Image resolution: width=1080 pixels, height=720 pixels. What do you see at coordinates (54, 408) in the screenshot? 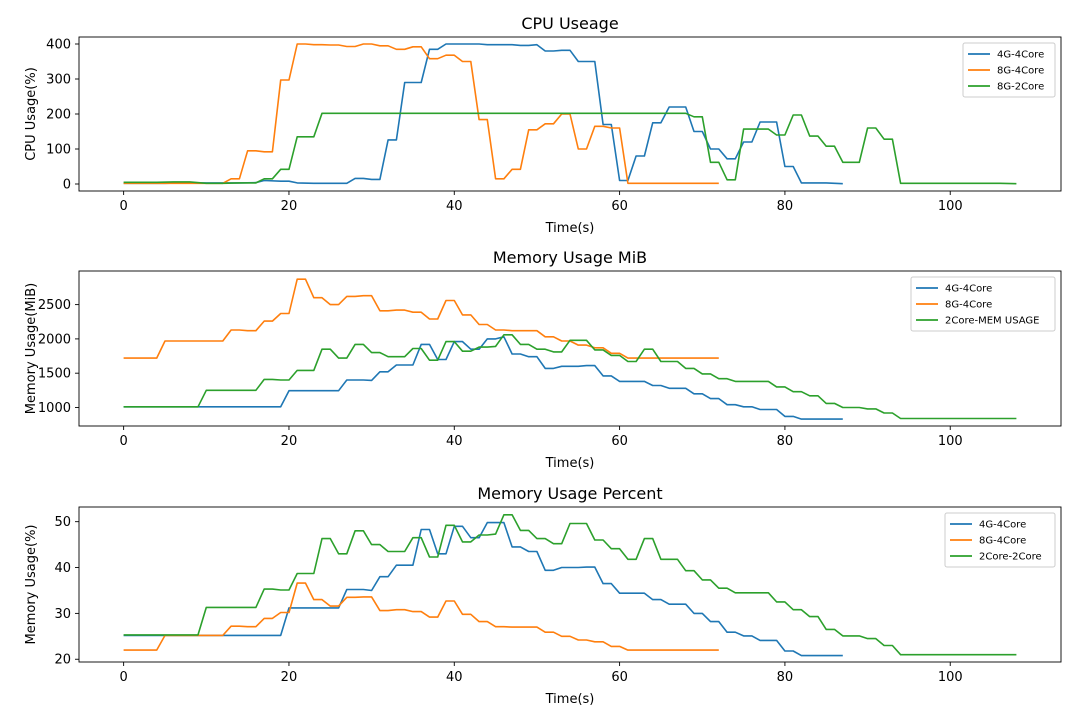
I see `y-tick-label: 1000` at bounding box center [54, 408].